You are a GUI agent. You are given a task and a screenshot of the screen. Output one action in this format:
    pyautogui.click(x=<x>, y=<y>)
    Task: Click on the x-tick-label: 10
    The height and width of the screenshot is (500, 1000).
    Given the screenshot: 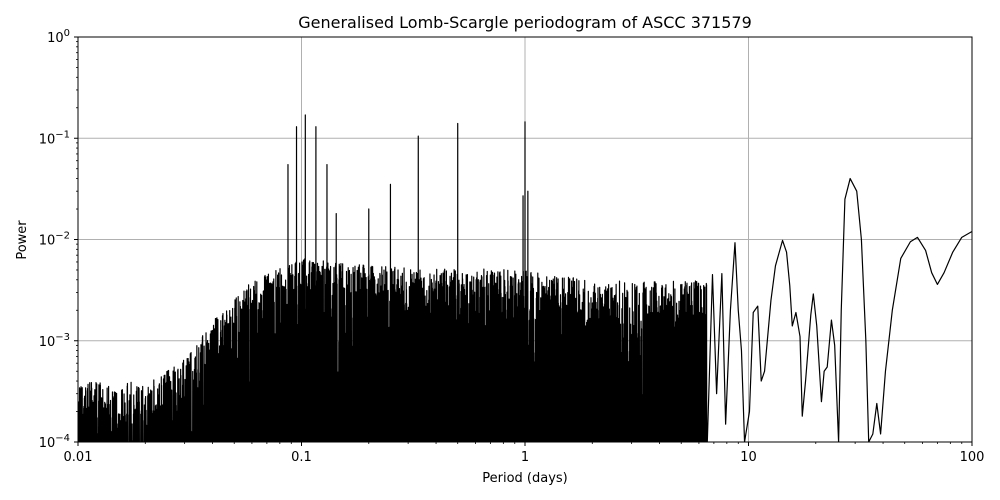 What is the action you would take?
    pyautogui.click(x=748, y=457)
    